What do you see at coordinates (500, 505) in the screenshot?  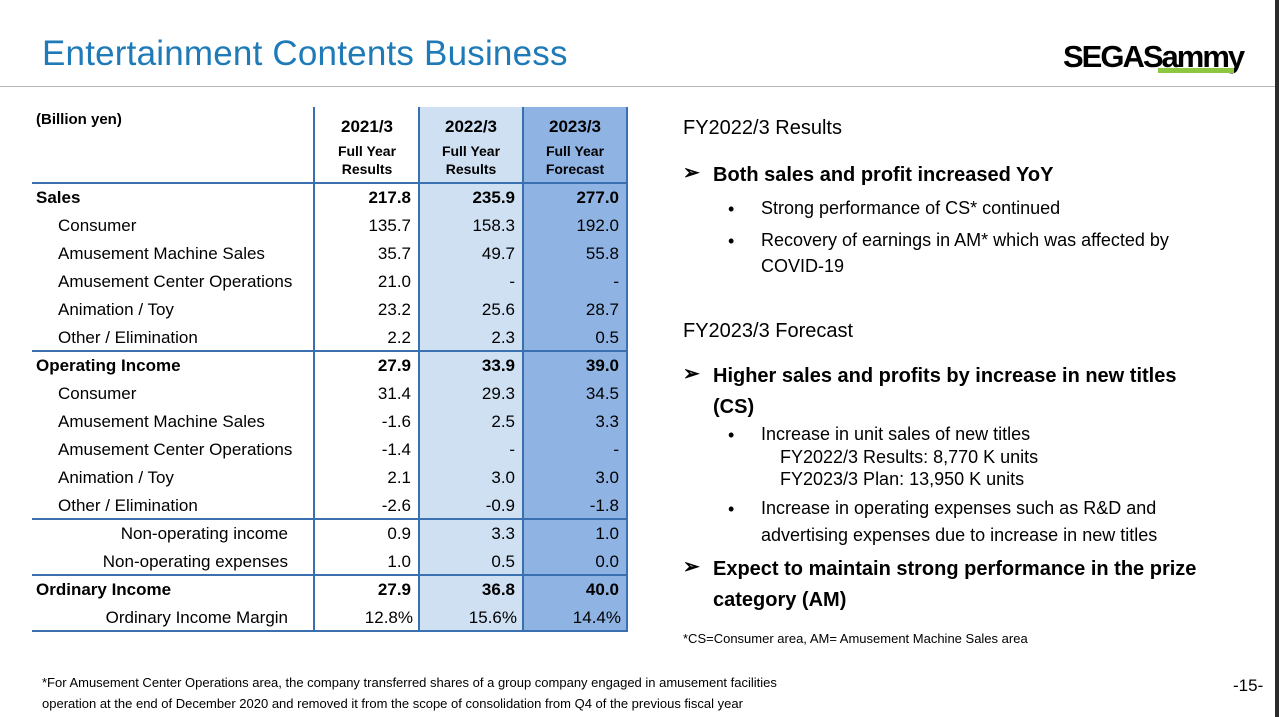 I see `cell-value: -0.9` at bounding box center [500, 505].